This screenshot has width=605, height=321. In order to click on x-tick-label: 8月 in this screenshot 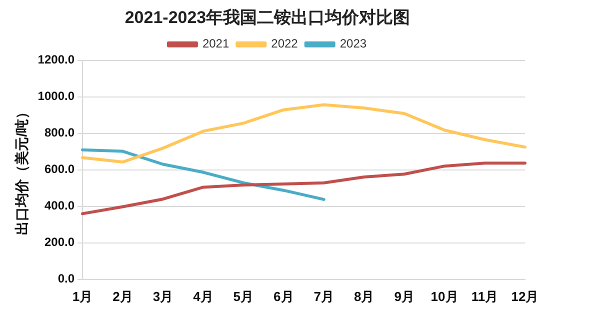, I will do `click(364, 296)`.